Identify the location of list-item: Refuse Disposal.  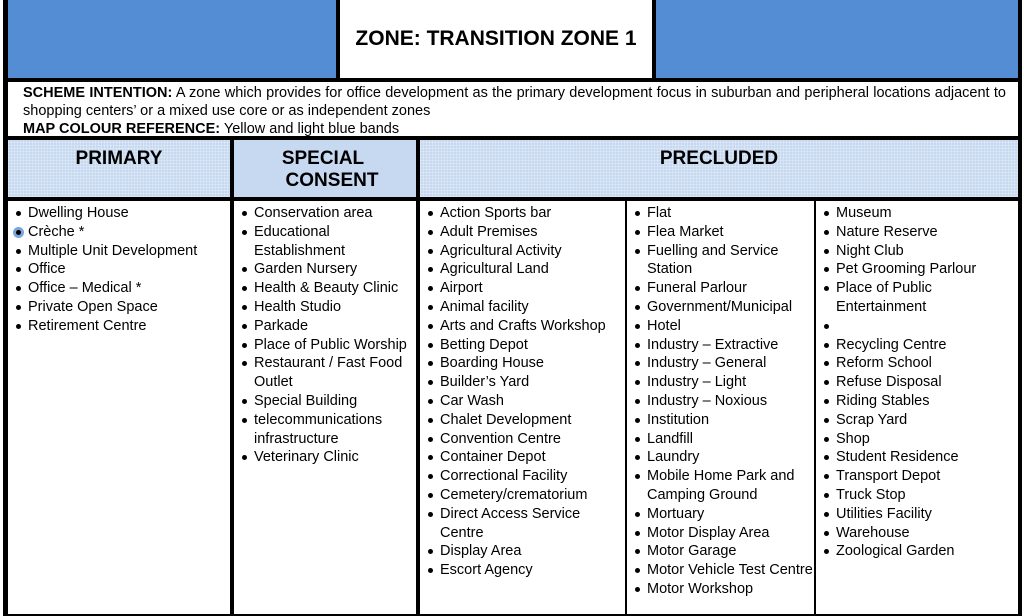
(917, 382).